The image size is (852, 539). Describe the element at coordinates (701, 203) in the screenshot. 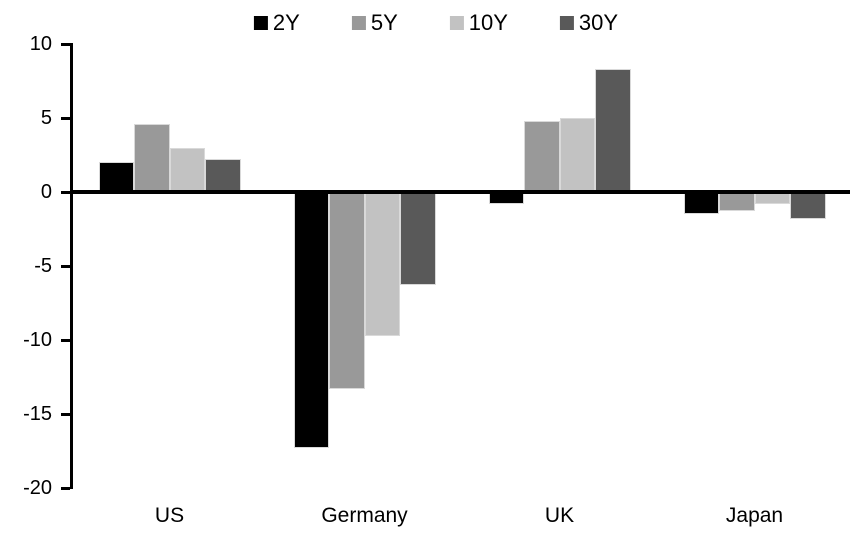

I see `bar-japan-2y` at that location.